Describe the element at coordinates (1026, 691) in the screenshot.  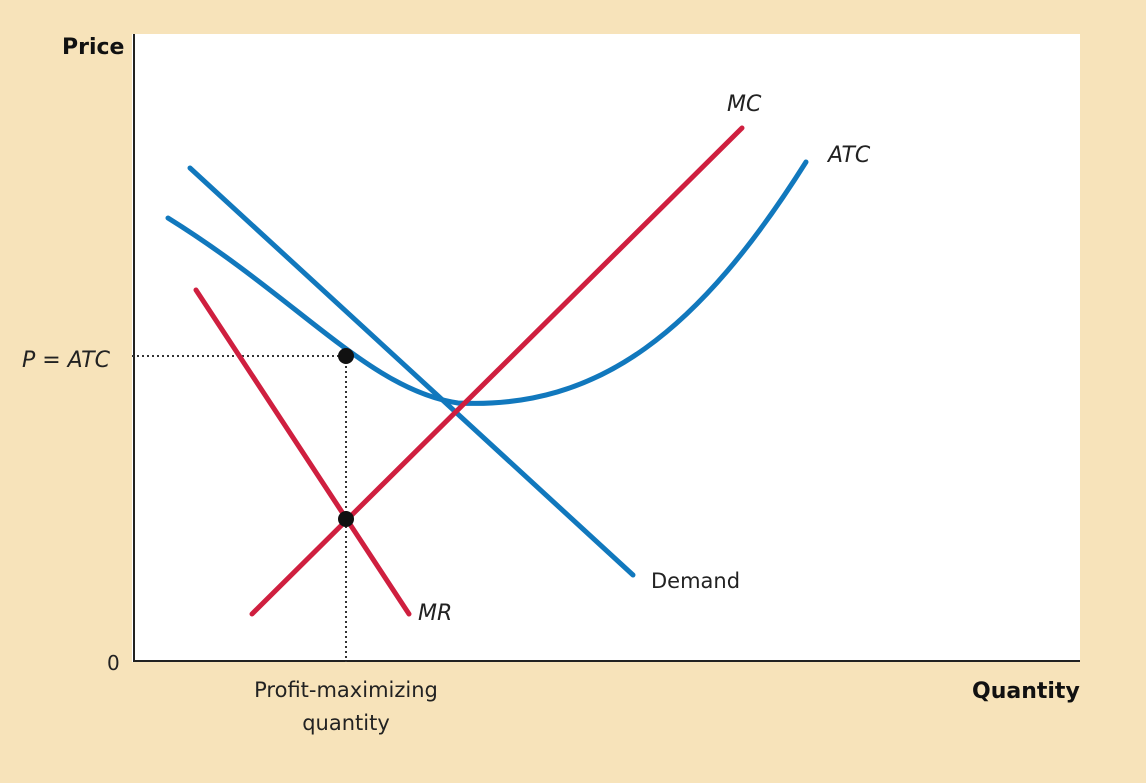
I see `x-axis-title: Quantity` at that location.